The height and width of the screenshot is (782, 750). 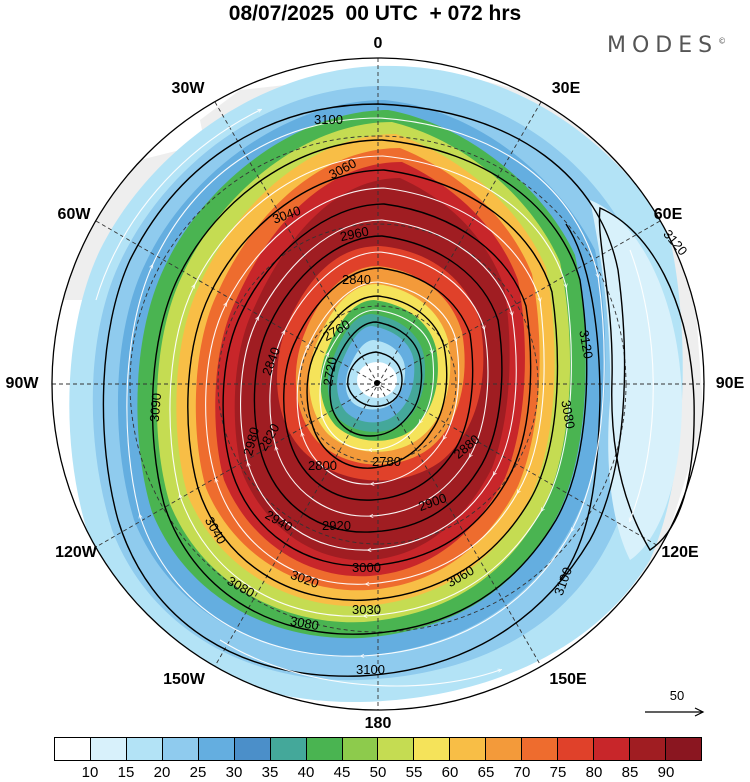 What do you see at coordinates (126, 772) in the screenshot?
I see `colorbar-tick-label: 15` at bounding box center [126, 772].